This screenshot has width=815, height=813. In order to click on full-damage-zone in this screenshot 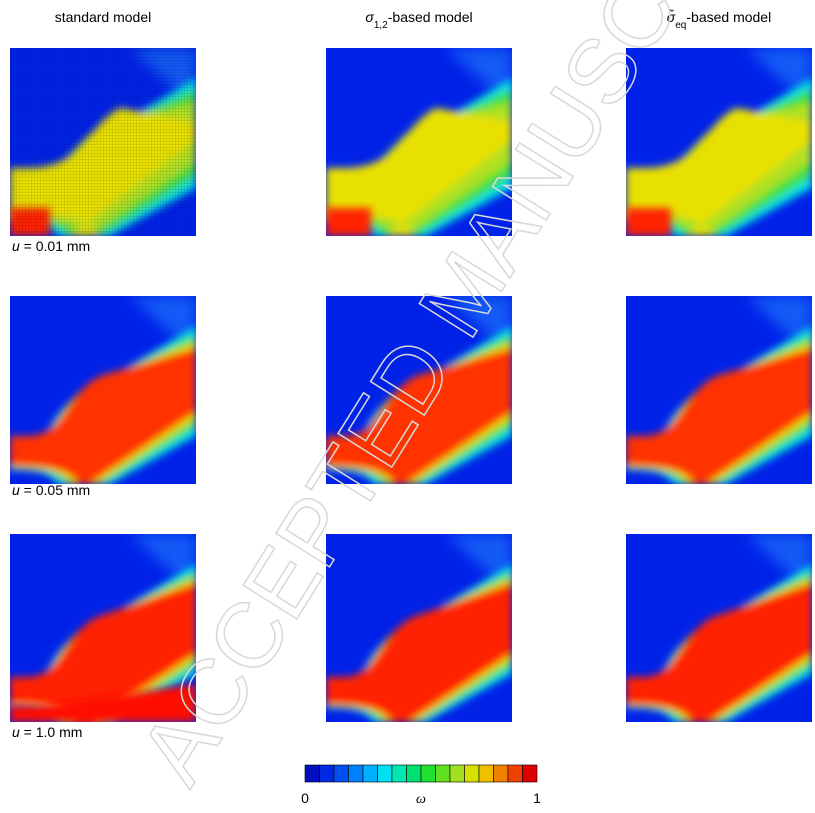, I will do `click(103, 703)`.